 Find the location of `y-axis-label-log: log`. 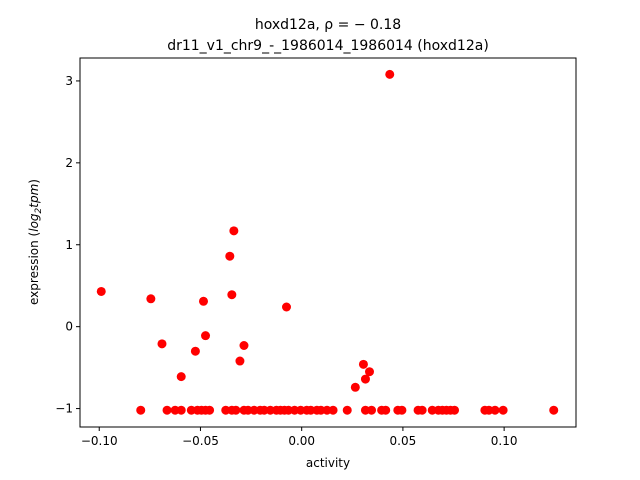

y-axis-label-log: log is located at coordinates (34, 222).